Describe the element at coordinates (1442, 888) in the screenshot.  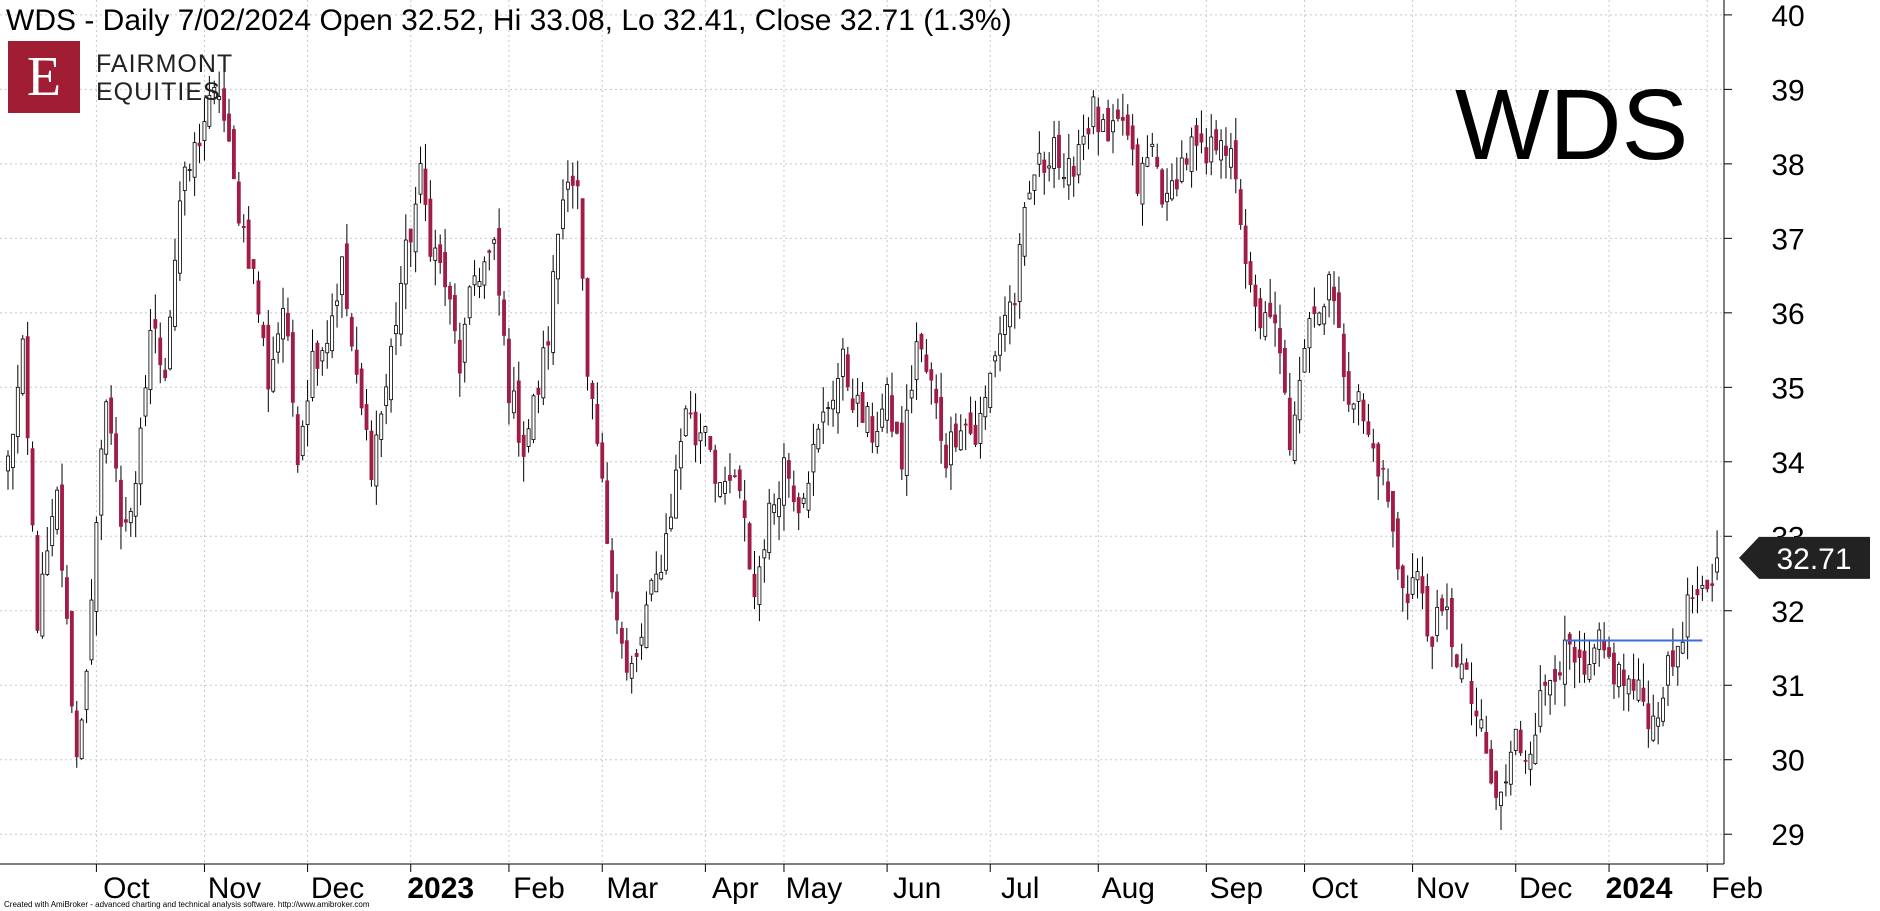
I see `x-tick-label: Nov` at that location.